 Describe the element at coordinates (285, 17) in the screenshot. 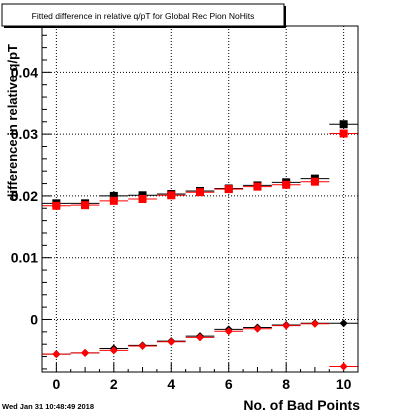

I see `title-box-shadow` at that location.